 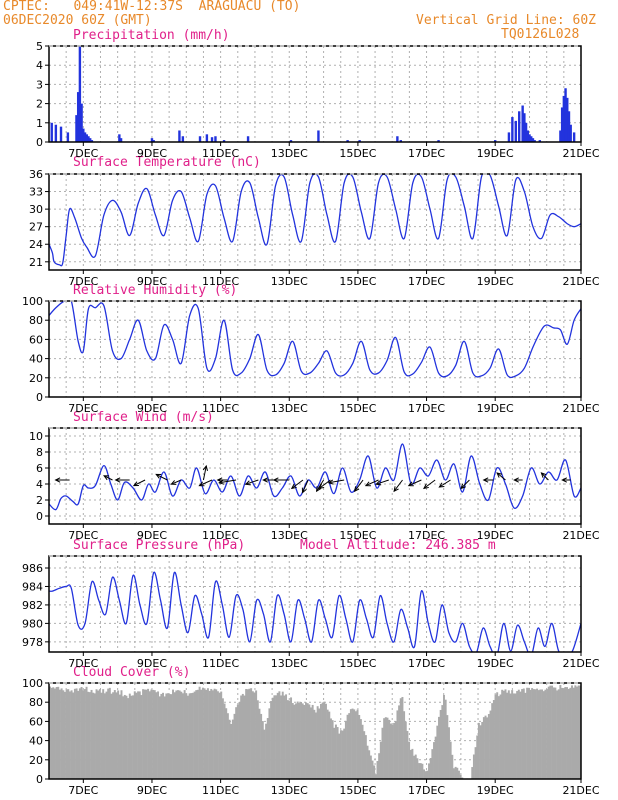 What do you see at coordinates (220, 790) in the screenshot?
I see `cloud-tick-label-x: 11DEC` at bounding box center [220, 790].